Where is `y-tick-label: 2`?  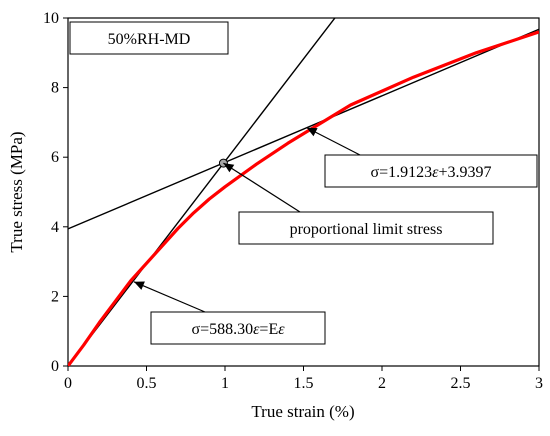 y-tick-label: 2 is located at coordinates (55, 296).